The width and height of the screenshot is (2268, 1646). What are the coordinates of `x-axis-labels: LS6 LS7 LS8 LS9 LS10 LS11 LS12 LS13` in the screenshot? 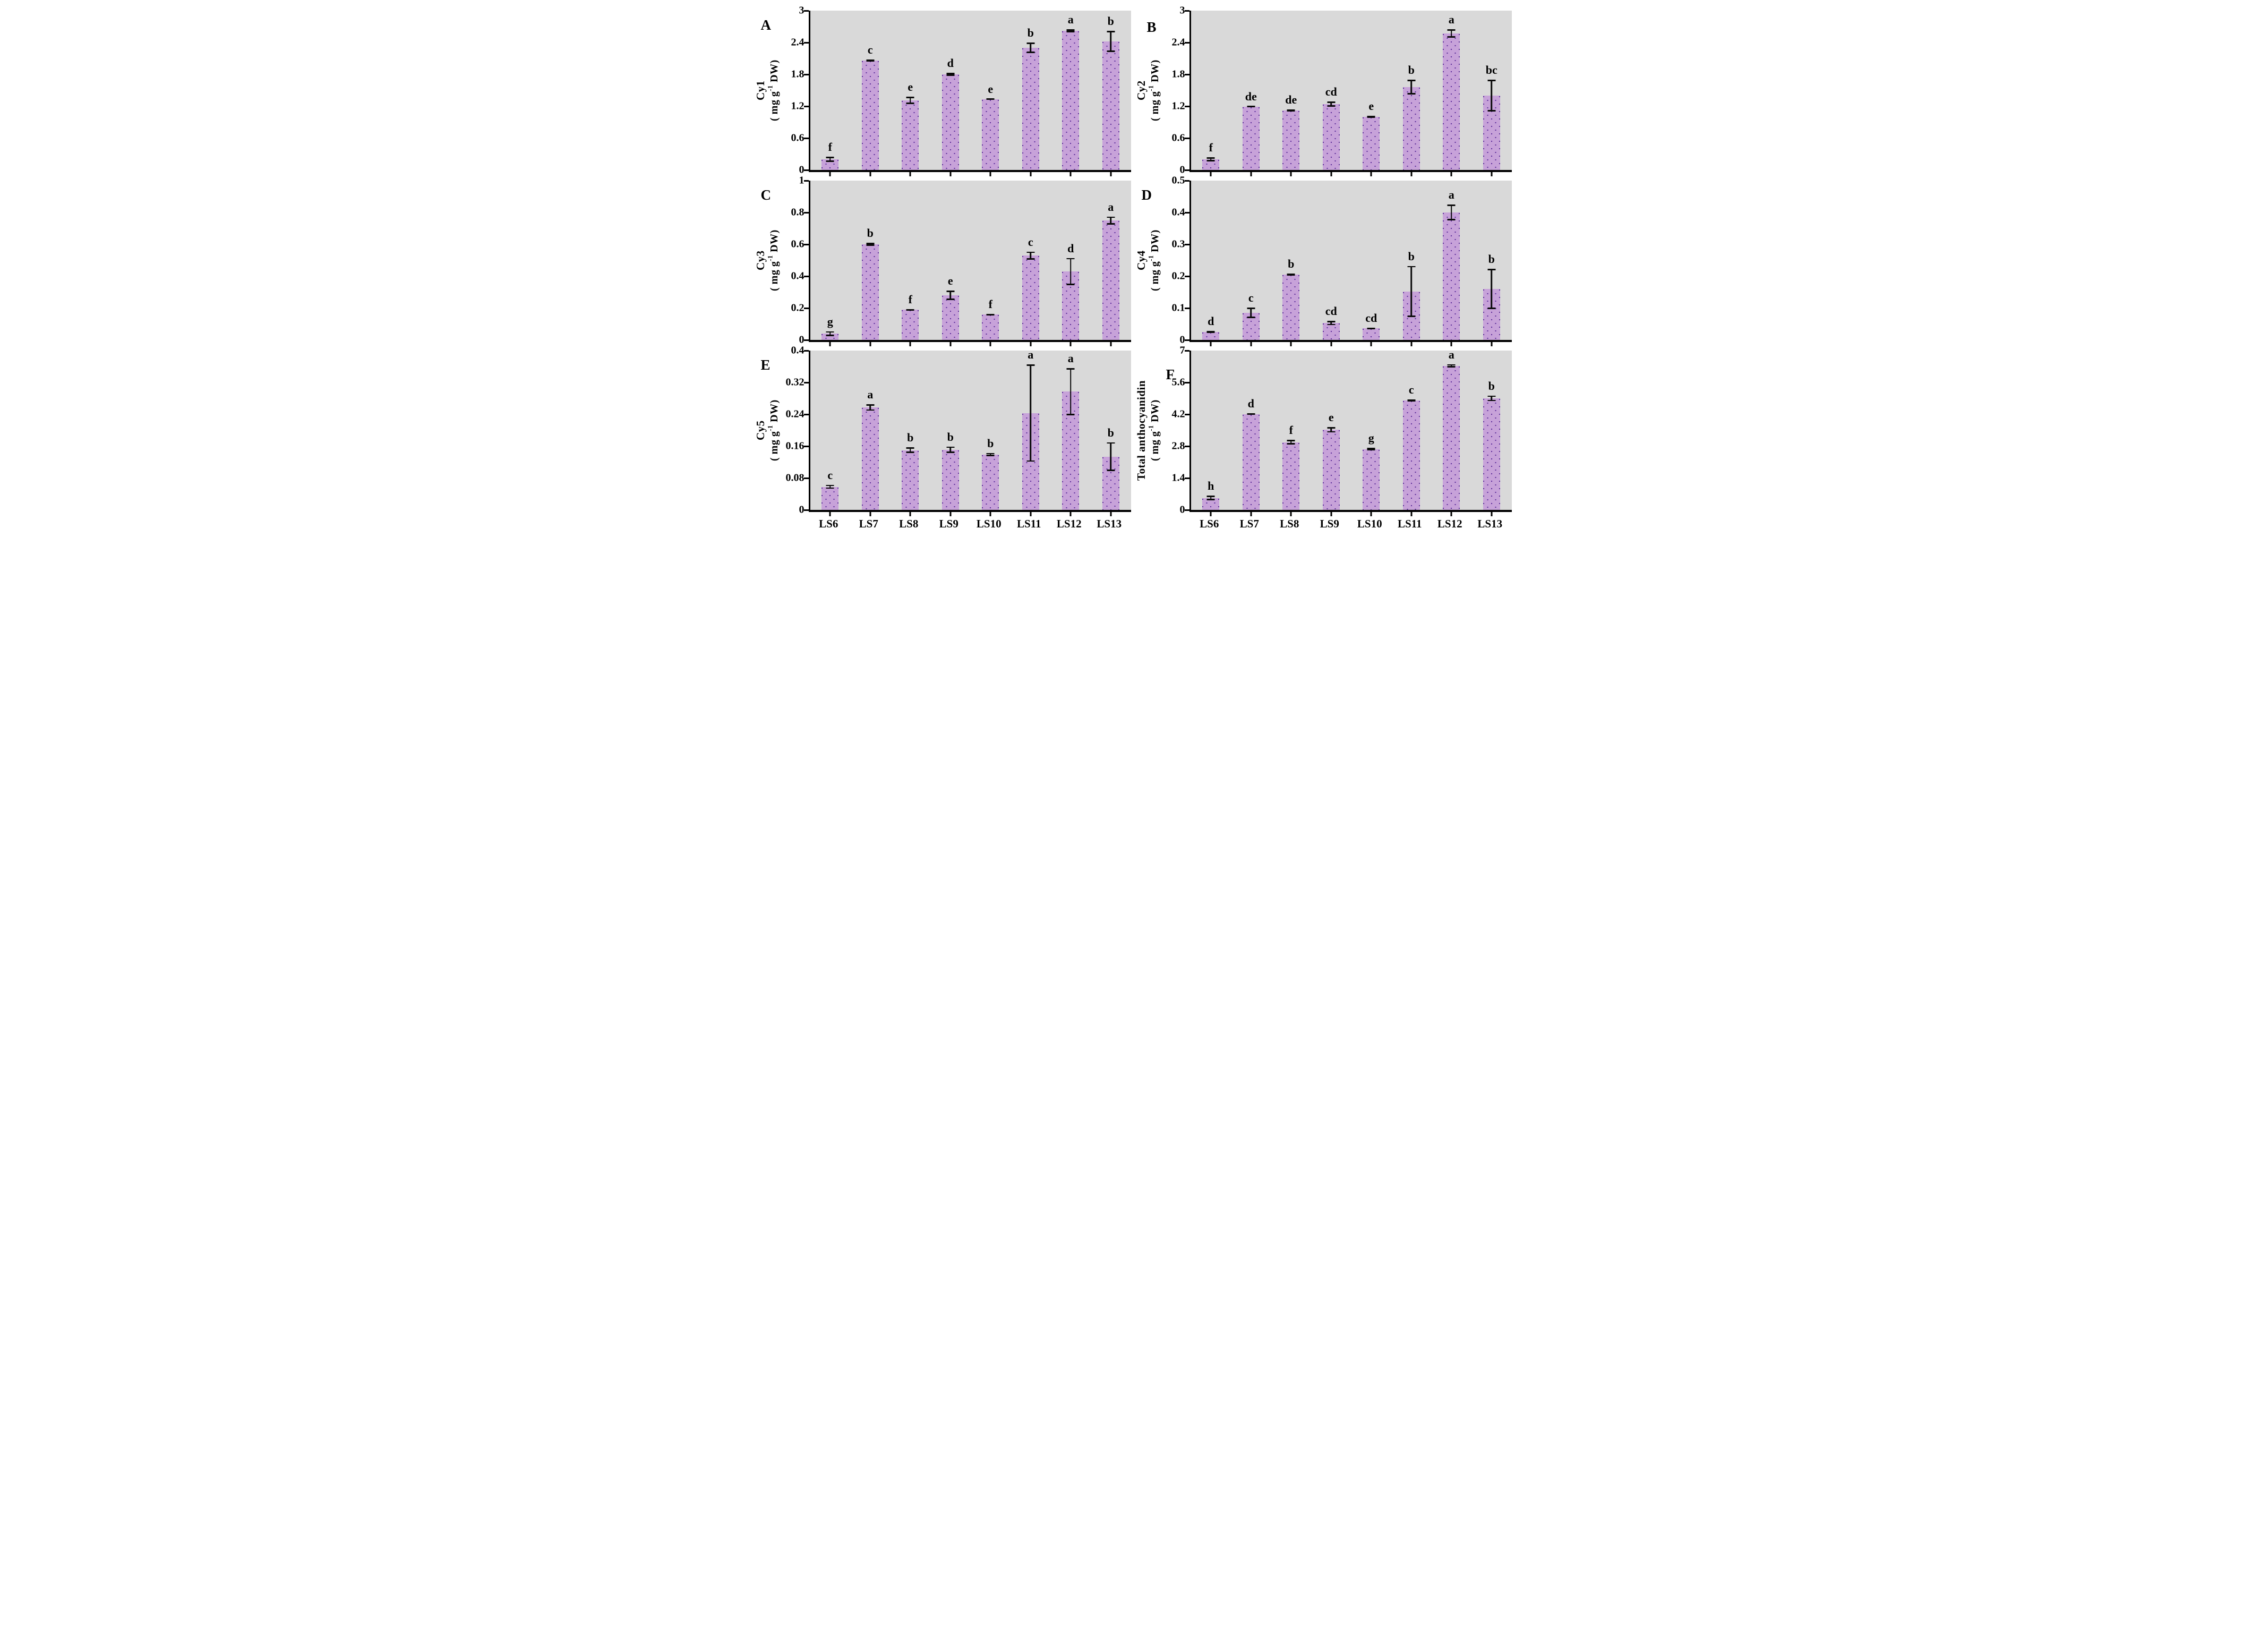 It's located at (1349, 522).